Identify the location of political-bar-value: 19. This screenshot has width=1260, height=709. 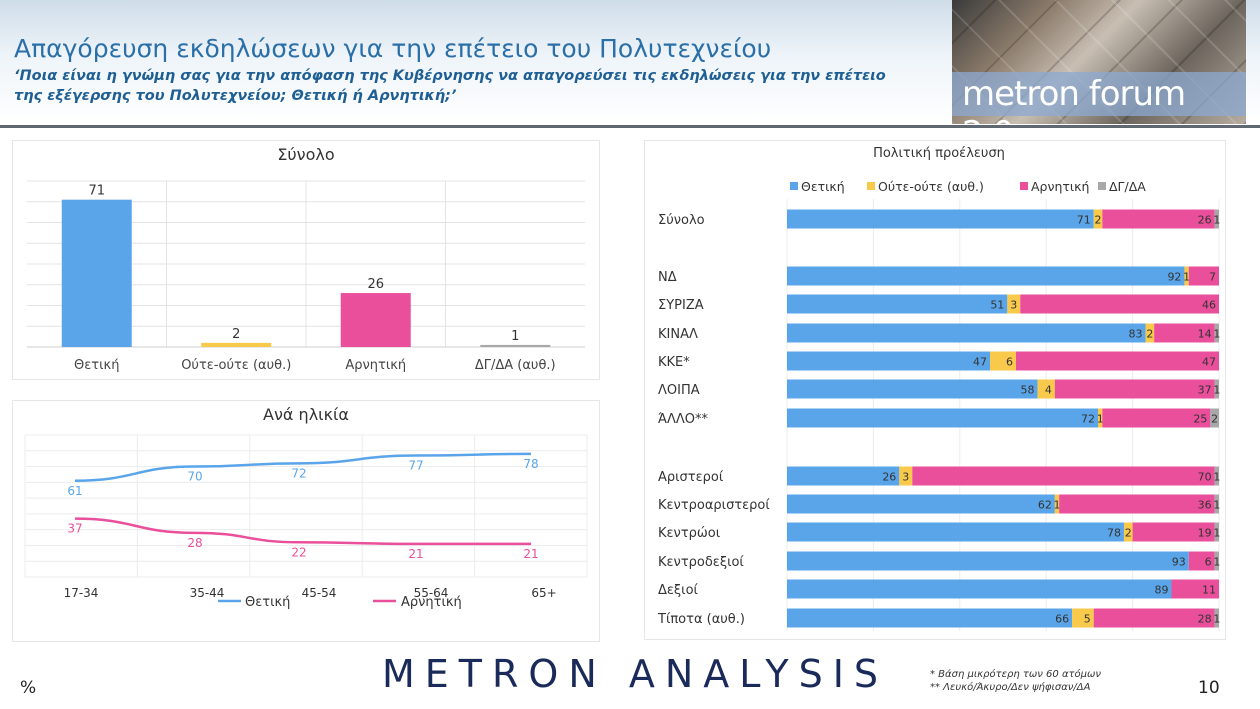
(1205, 533).